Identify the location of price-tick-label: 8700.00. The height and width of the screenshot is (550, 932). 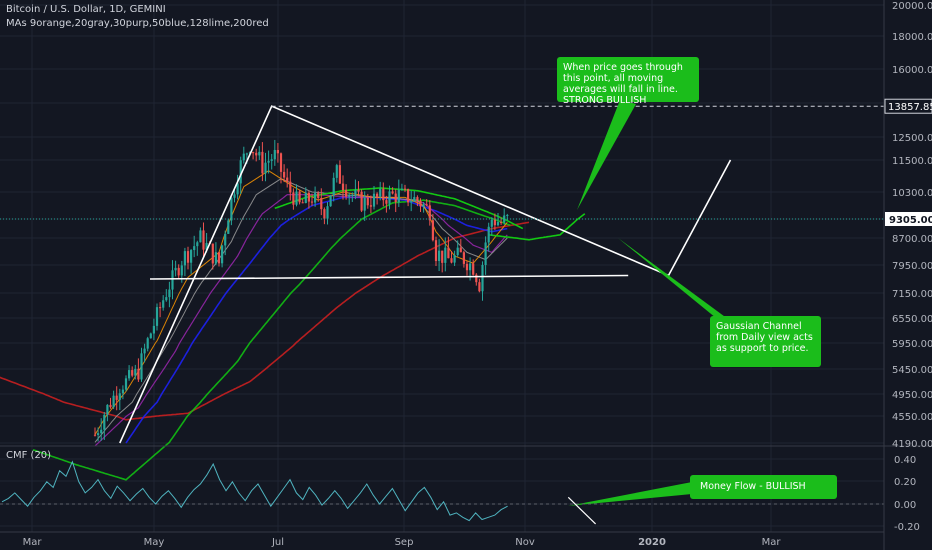
(912, 239).